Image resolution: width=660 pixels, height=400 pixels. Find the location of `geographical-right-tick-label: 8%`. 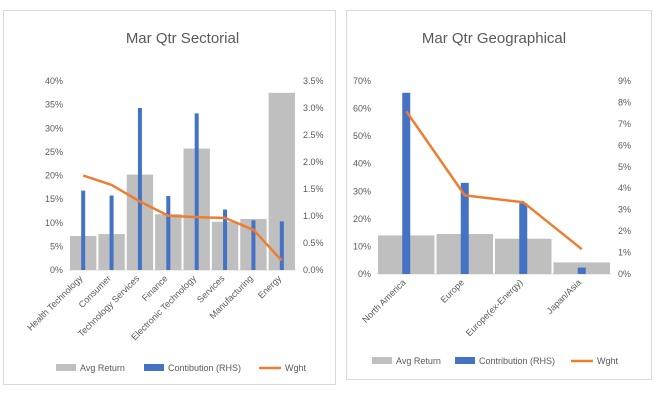

geographical-right-tick-label: 8% is located at coordinates (624, 102).